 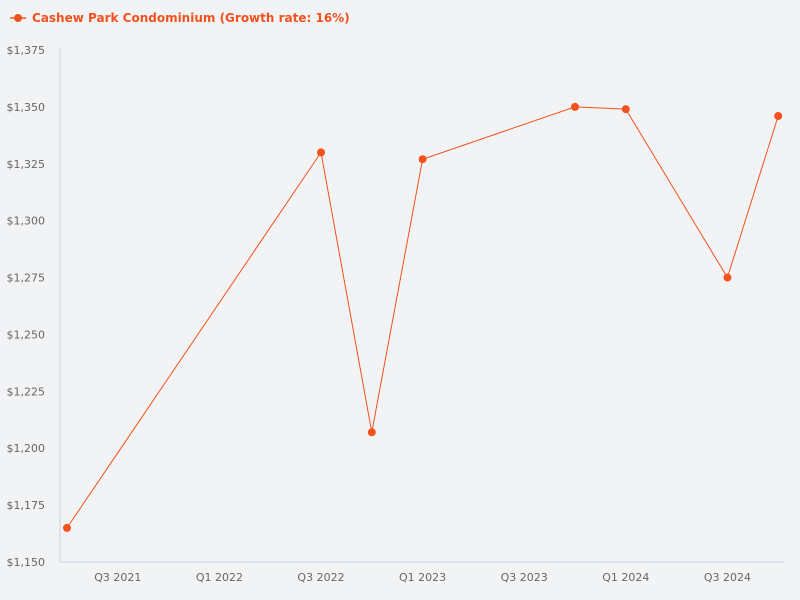 I want to click on y-tick-label: $1,350, so click(x=26, y=107).